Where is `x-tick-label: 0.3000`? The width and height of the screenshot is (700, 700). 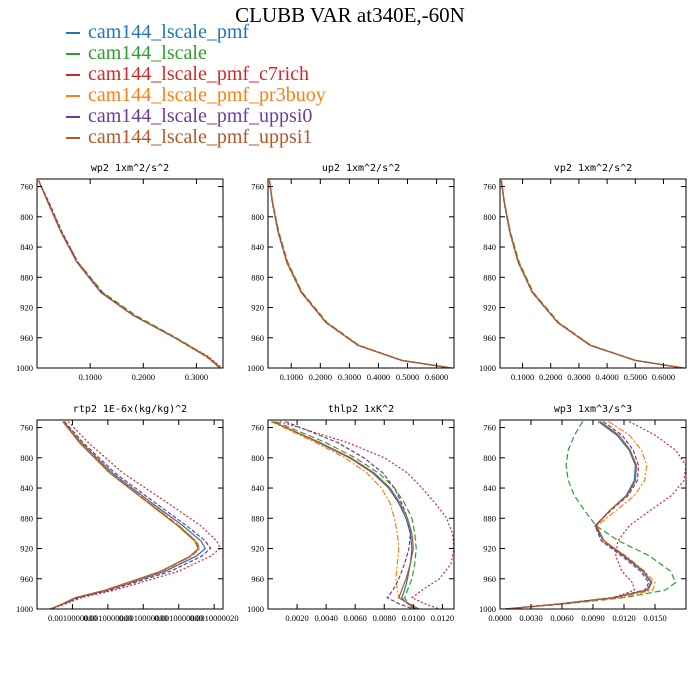
x-tick-label: 0.3000 is located at coordinates (578, 377).